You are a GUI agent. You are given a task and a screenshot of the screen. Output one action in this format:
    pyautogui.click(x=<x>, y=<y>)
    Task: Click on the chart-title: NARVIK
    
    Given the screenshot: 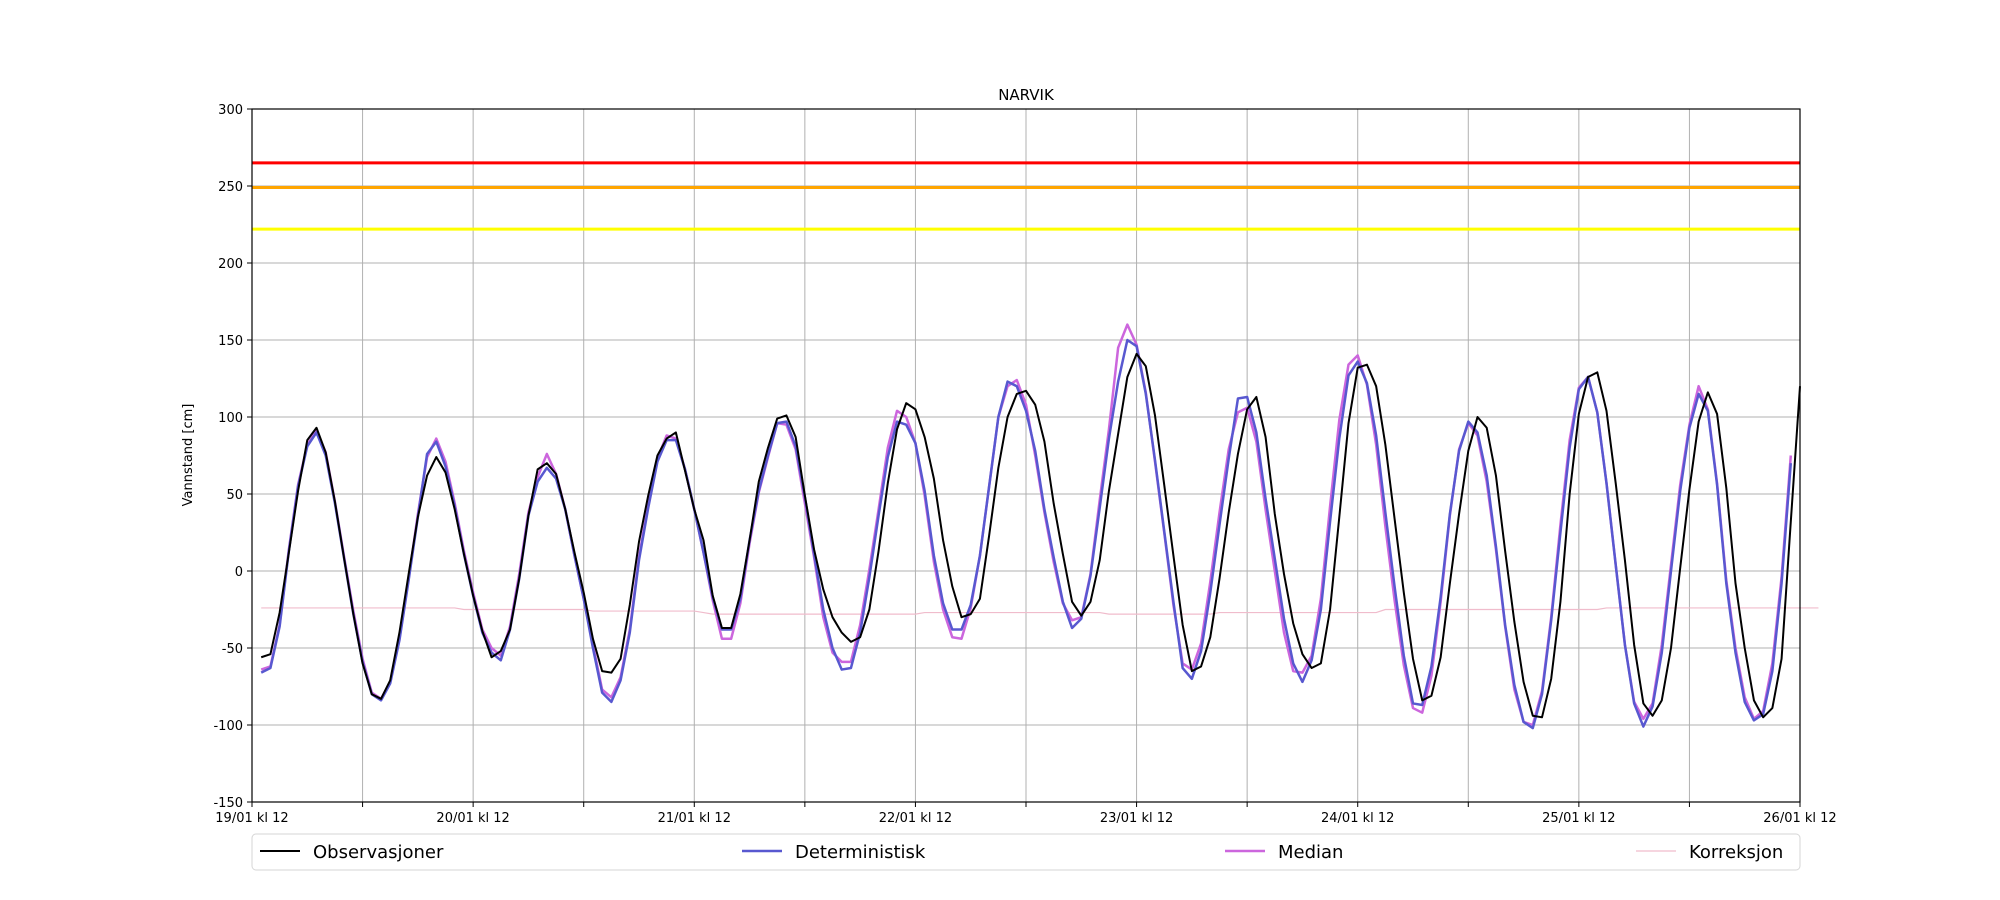 What is the action you would take?
    pyautogui.click(x=1026, y=95)
    